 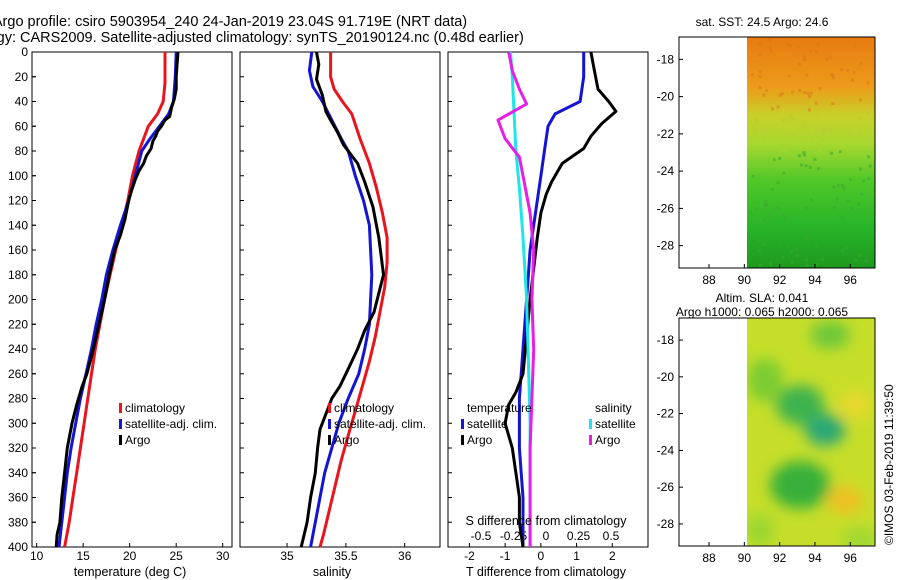 What do you see at coordinates (666, 450) in the screenshot?
I see `latitude-tick-label: -24` at bounding box center [666, 450].